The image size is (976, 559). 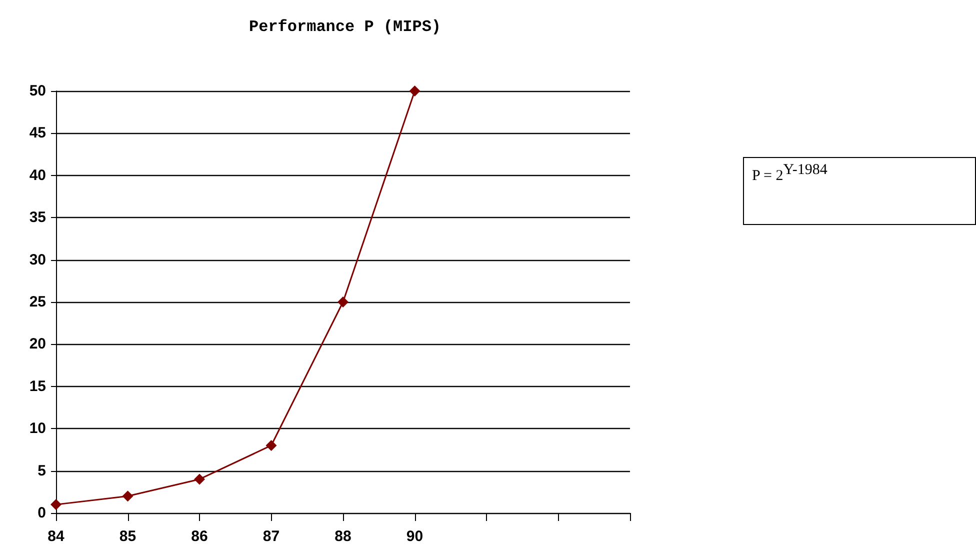 What do you see at coordinates (37, 133) in the screenshot?
I see `y-tick-label: 45` at bounding box center [37, 133].